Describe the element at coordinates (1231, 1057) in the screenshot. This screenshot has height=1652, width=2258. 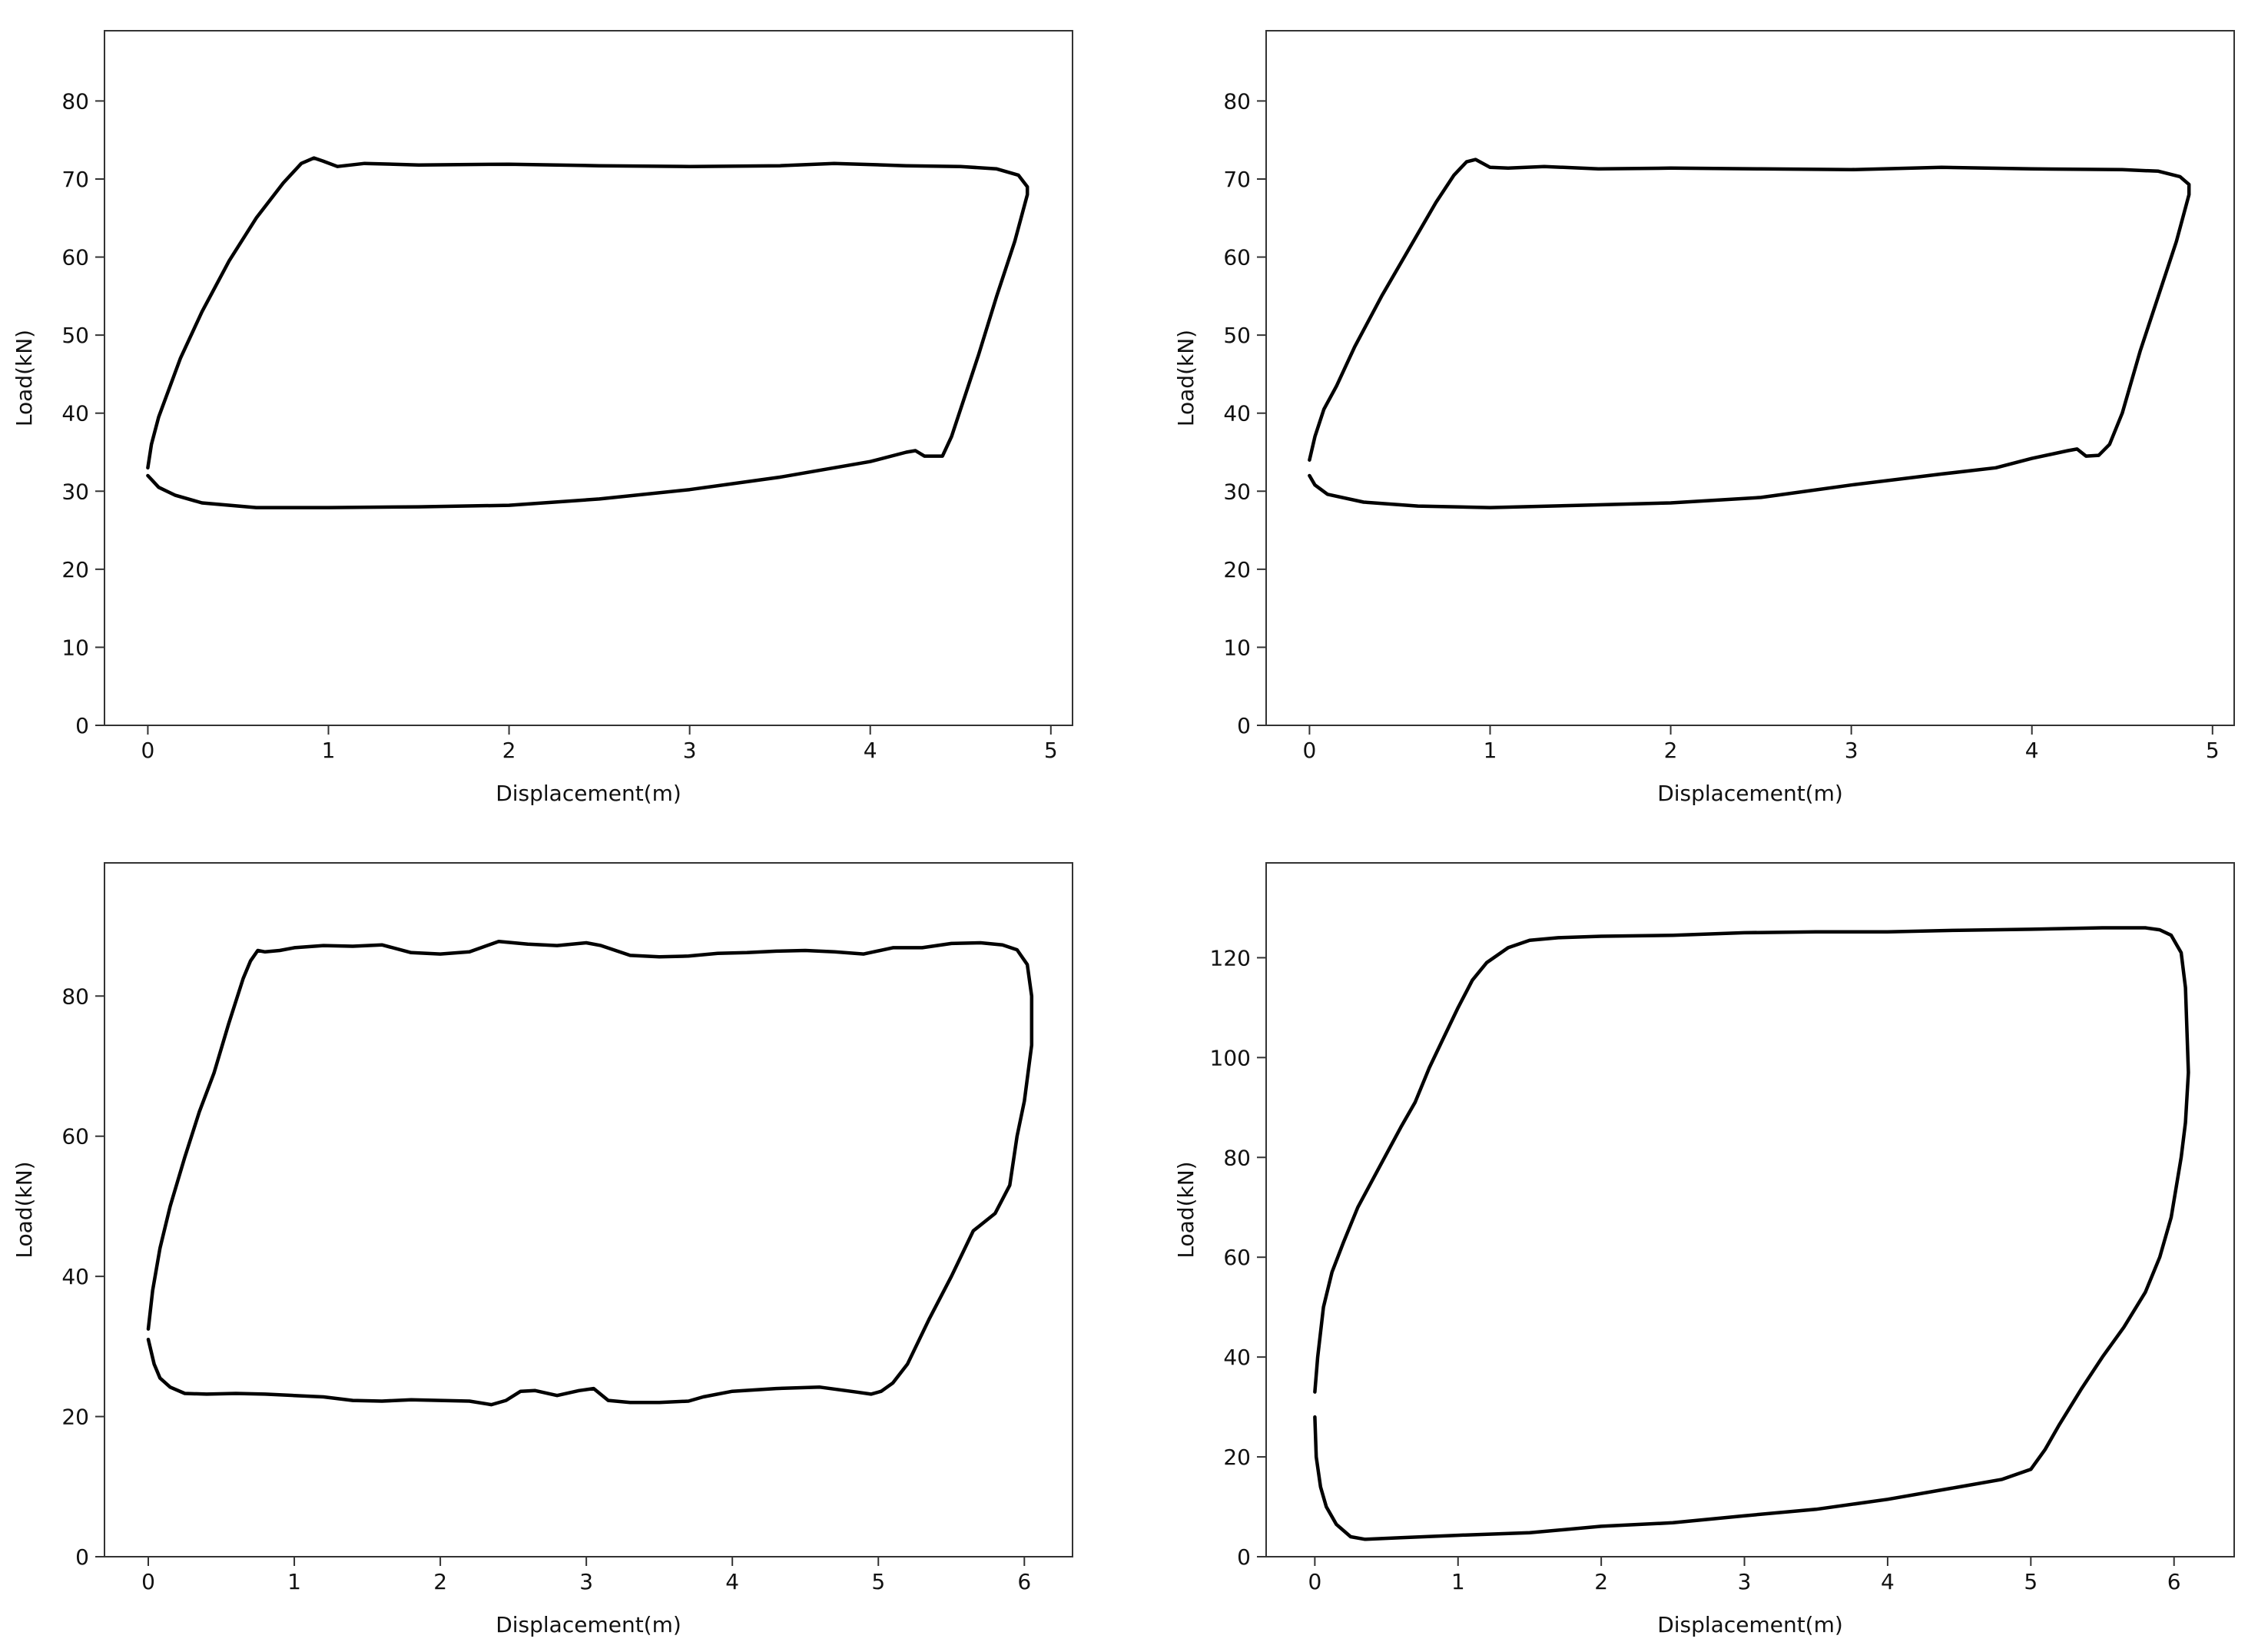
I see `y-tick-label: 100` at that location.